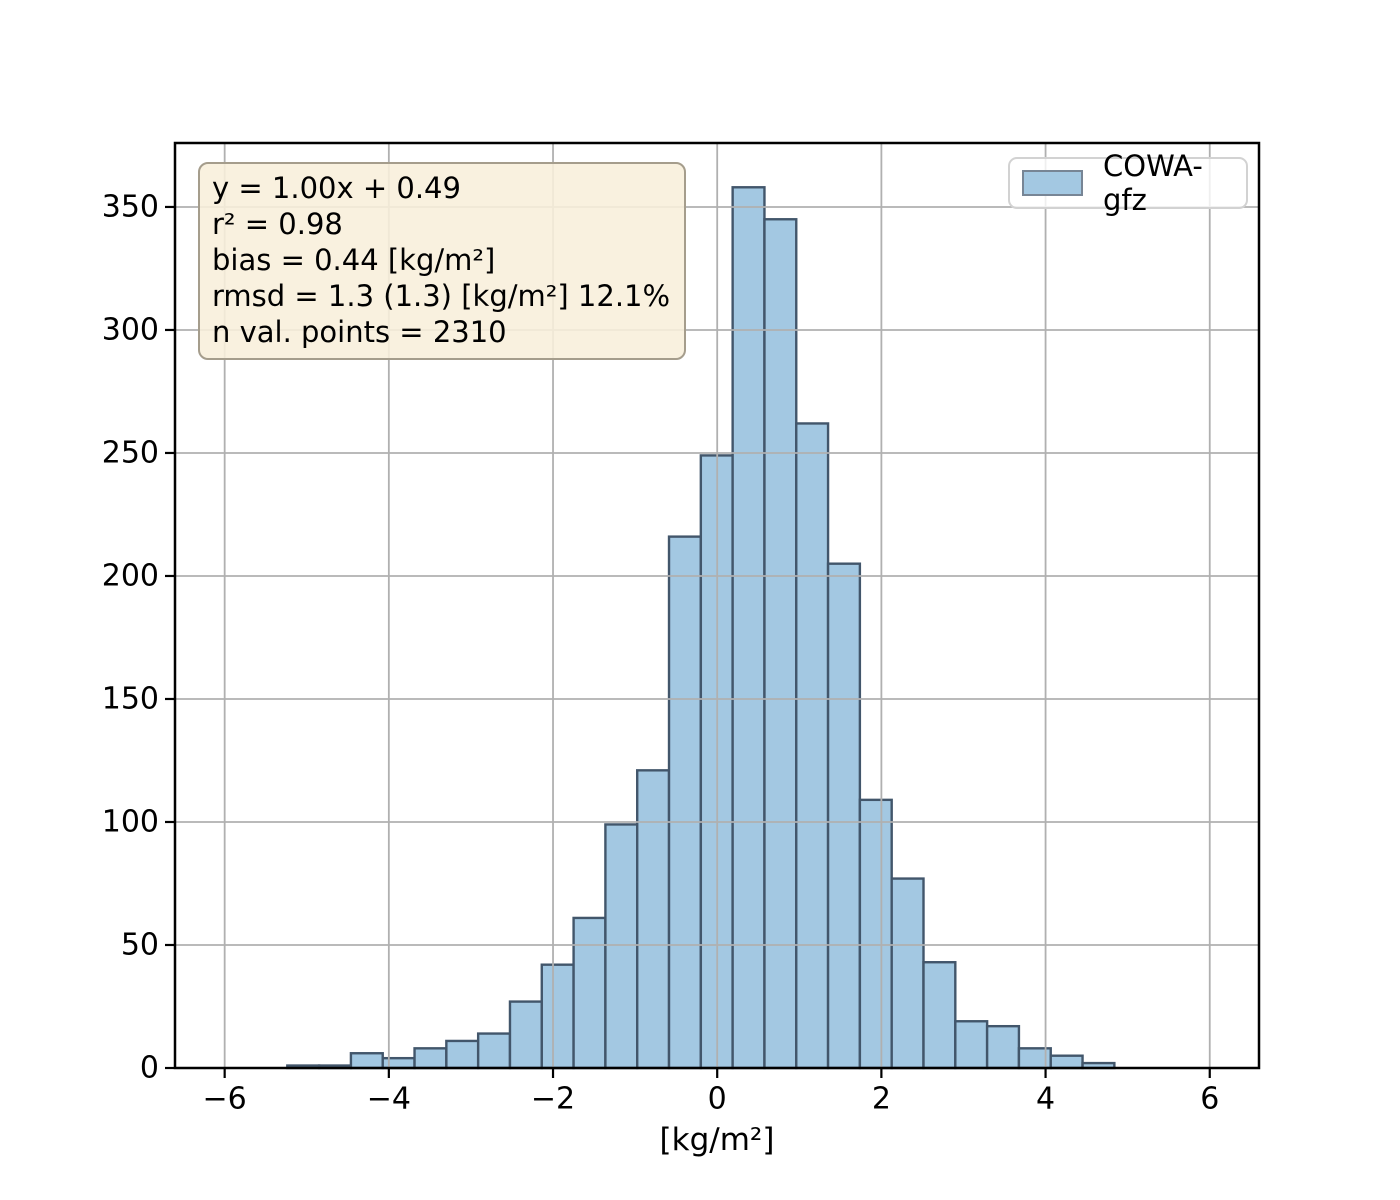 The image size is (1400, 1200). I want to click on y-tick-label: 300, so click(130, 329).